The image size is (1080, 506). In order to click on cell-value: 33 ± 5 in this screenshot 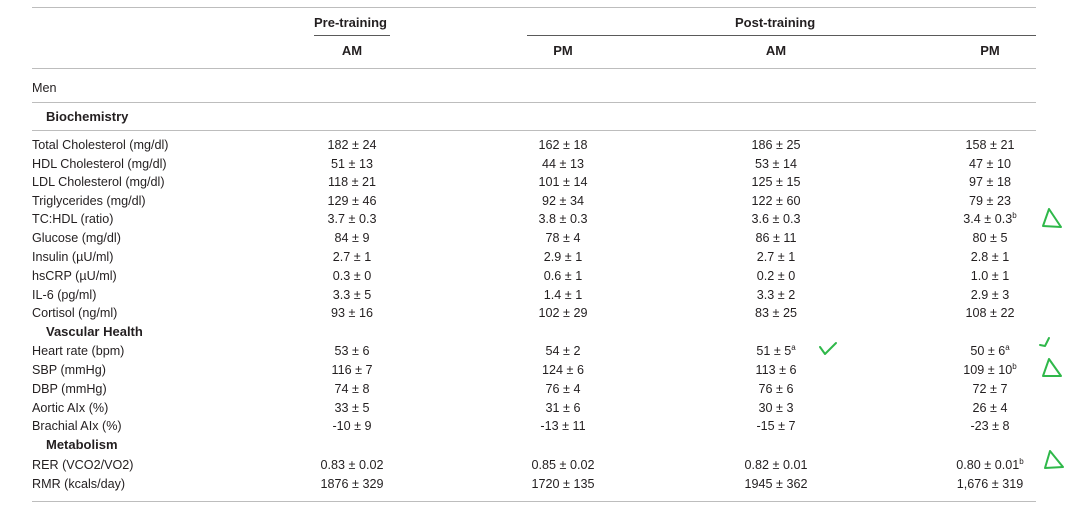, I will do `click(352, 408)`.